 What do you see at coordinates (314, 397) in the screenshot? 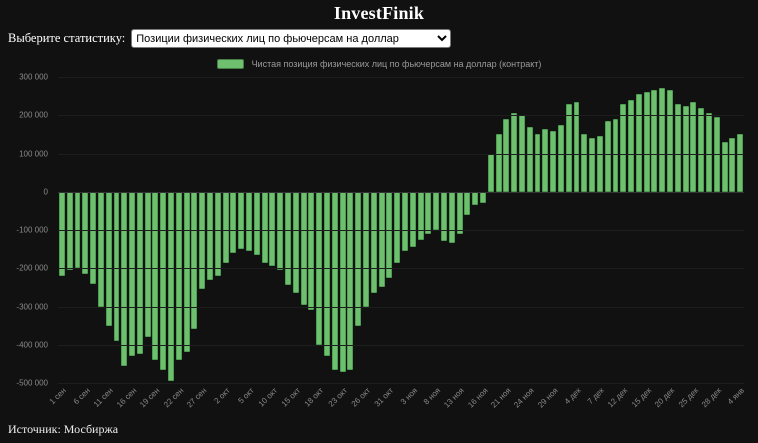
I see `x-axis-label: 18 окт` at bounding box center [314, 397].